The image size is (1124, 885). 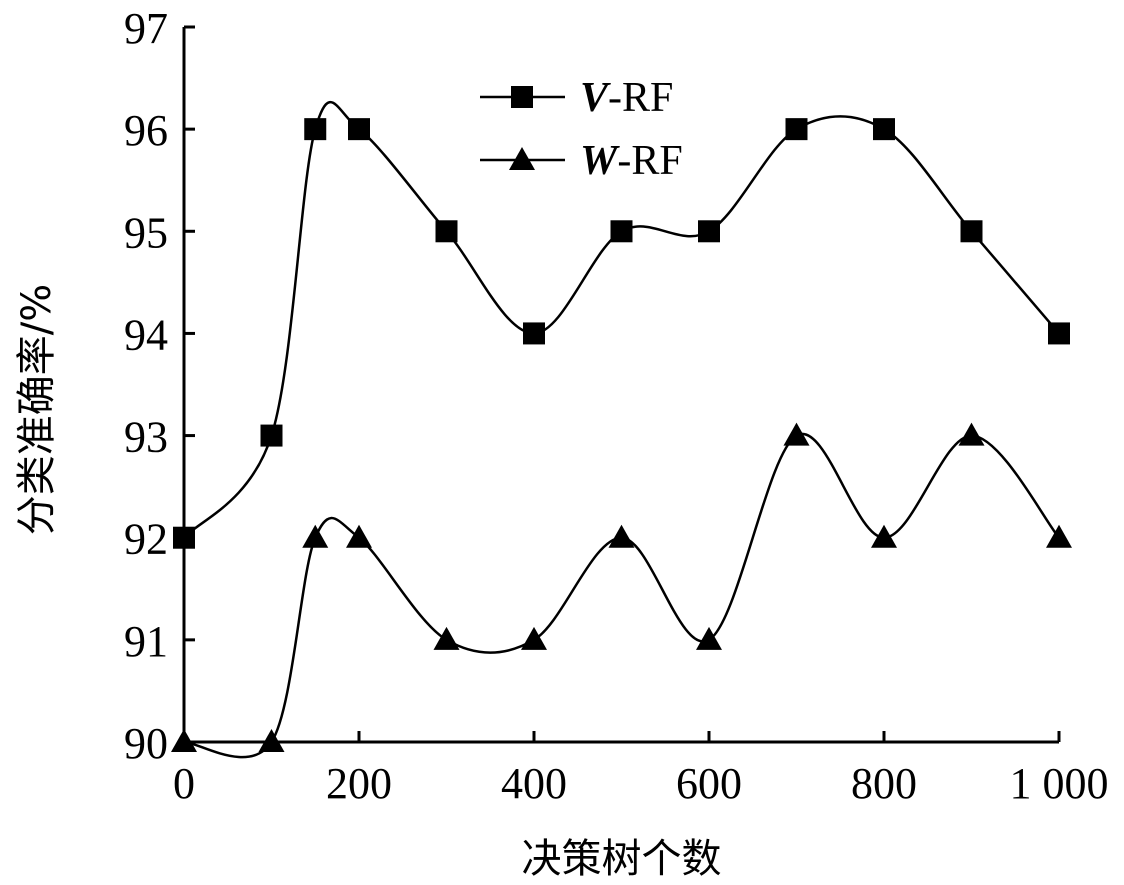 What do you see at coordinates (146, 437) in the screenshot?
I see `y-tick-label: 93` at bounding box center [146, 437].